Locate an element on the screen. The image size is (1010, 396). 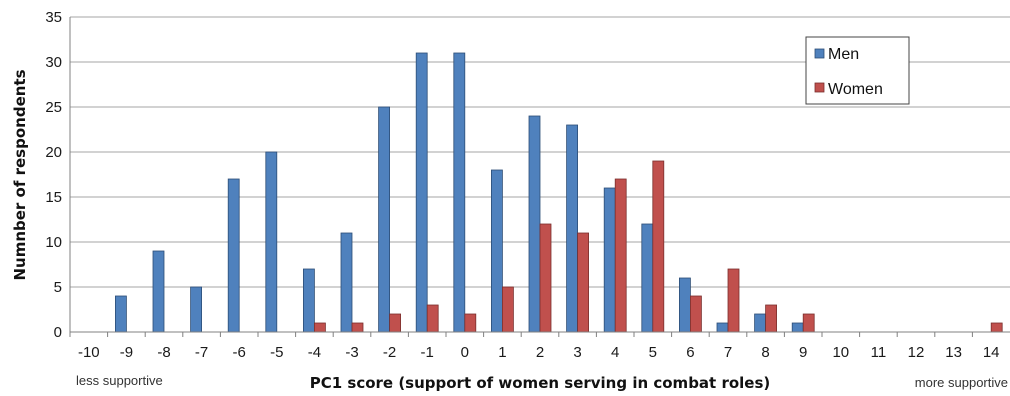
bar-men--6 is located at coordinates (233, 255).